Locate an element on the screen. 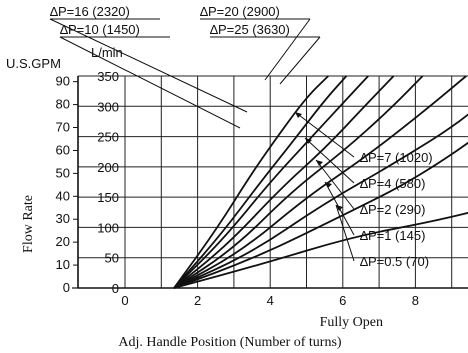  series-label-right: ∆P=4 (580) is located at coordinates (392, 183).